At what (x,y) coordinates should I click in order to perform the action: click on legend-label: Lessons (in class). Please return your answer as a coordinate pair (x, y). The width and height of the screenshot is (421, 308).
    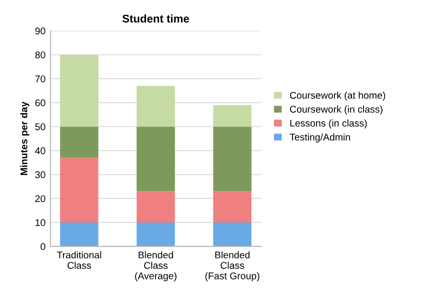
    Looking at the image, I should click on (328, 124).